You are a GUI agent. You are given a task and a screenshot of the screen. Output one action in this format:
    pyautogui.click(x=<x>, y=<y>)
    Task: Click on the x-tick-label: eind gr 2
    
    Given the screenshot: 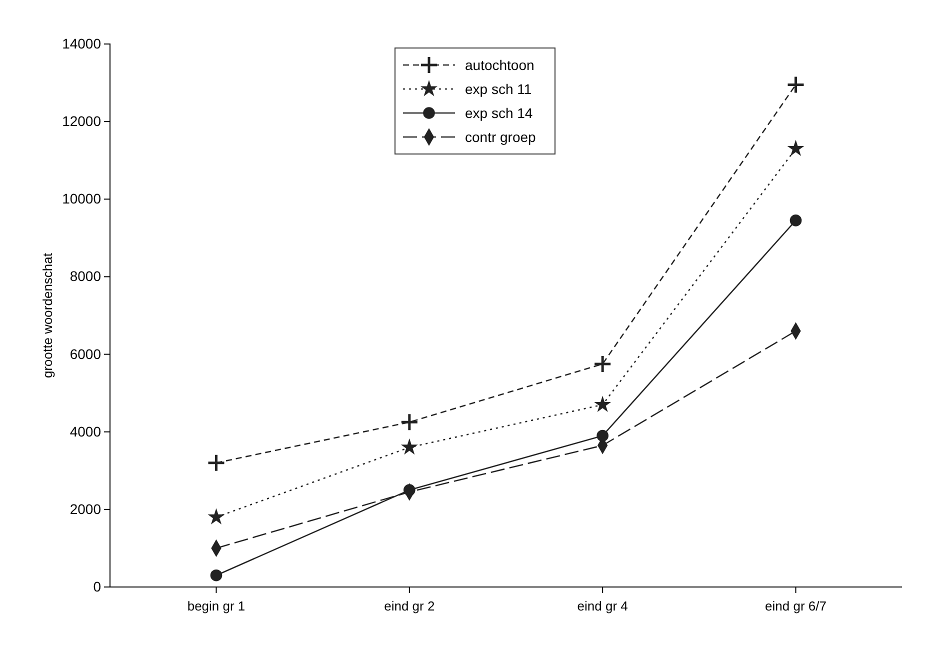 What is the action you would take?
    pyautogui.click(x=409, y=606)
    